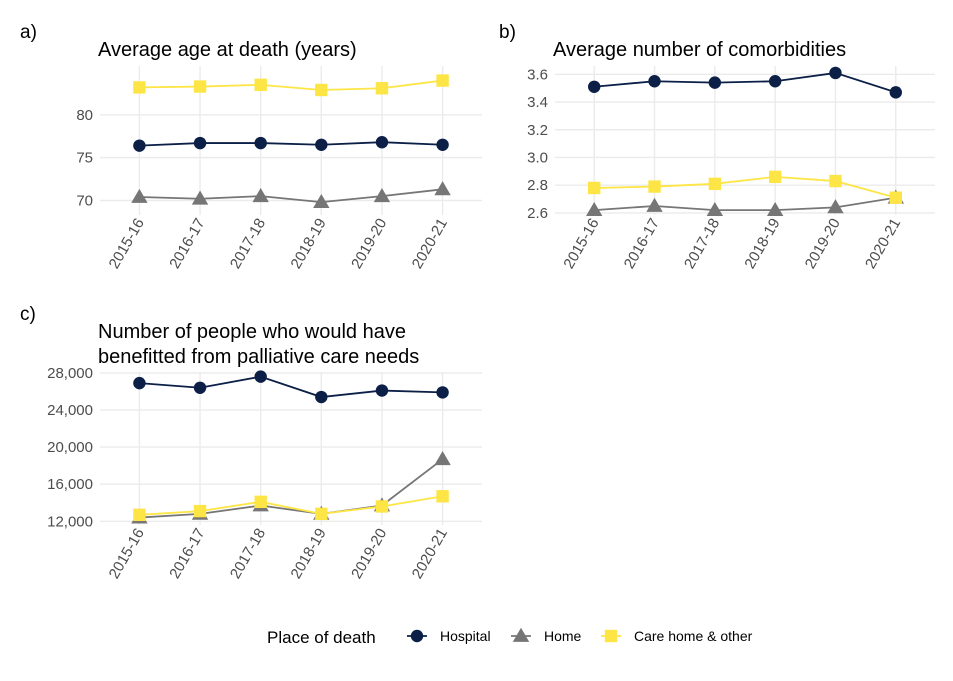  Describe the element at coordinates (70, 521) in the screenshot. I see `y-tick-label: 12,000` at that location.